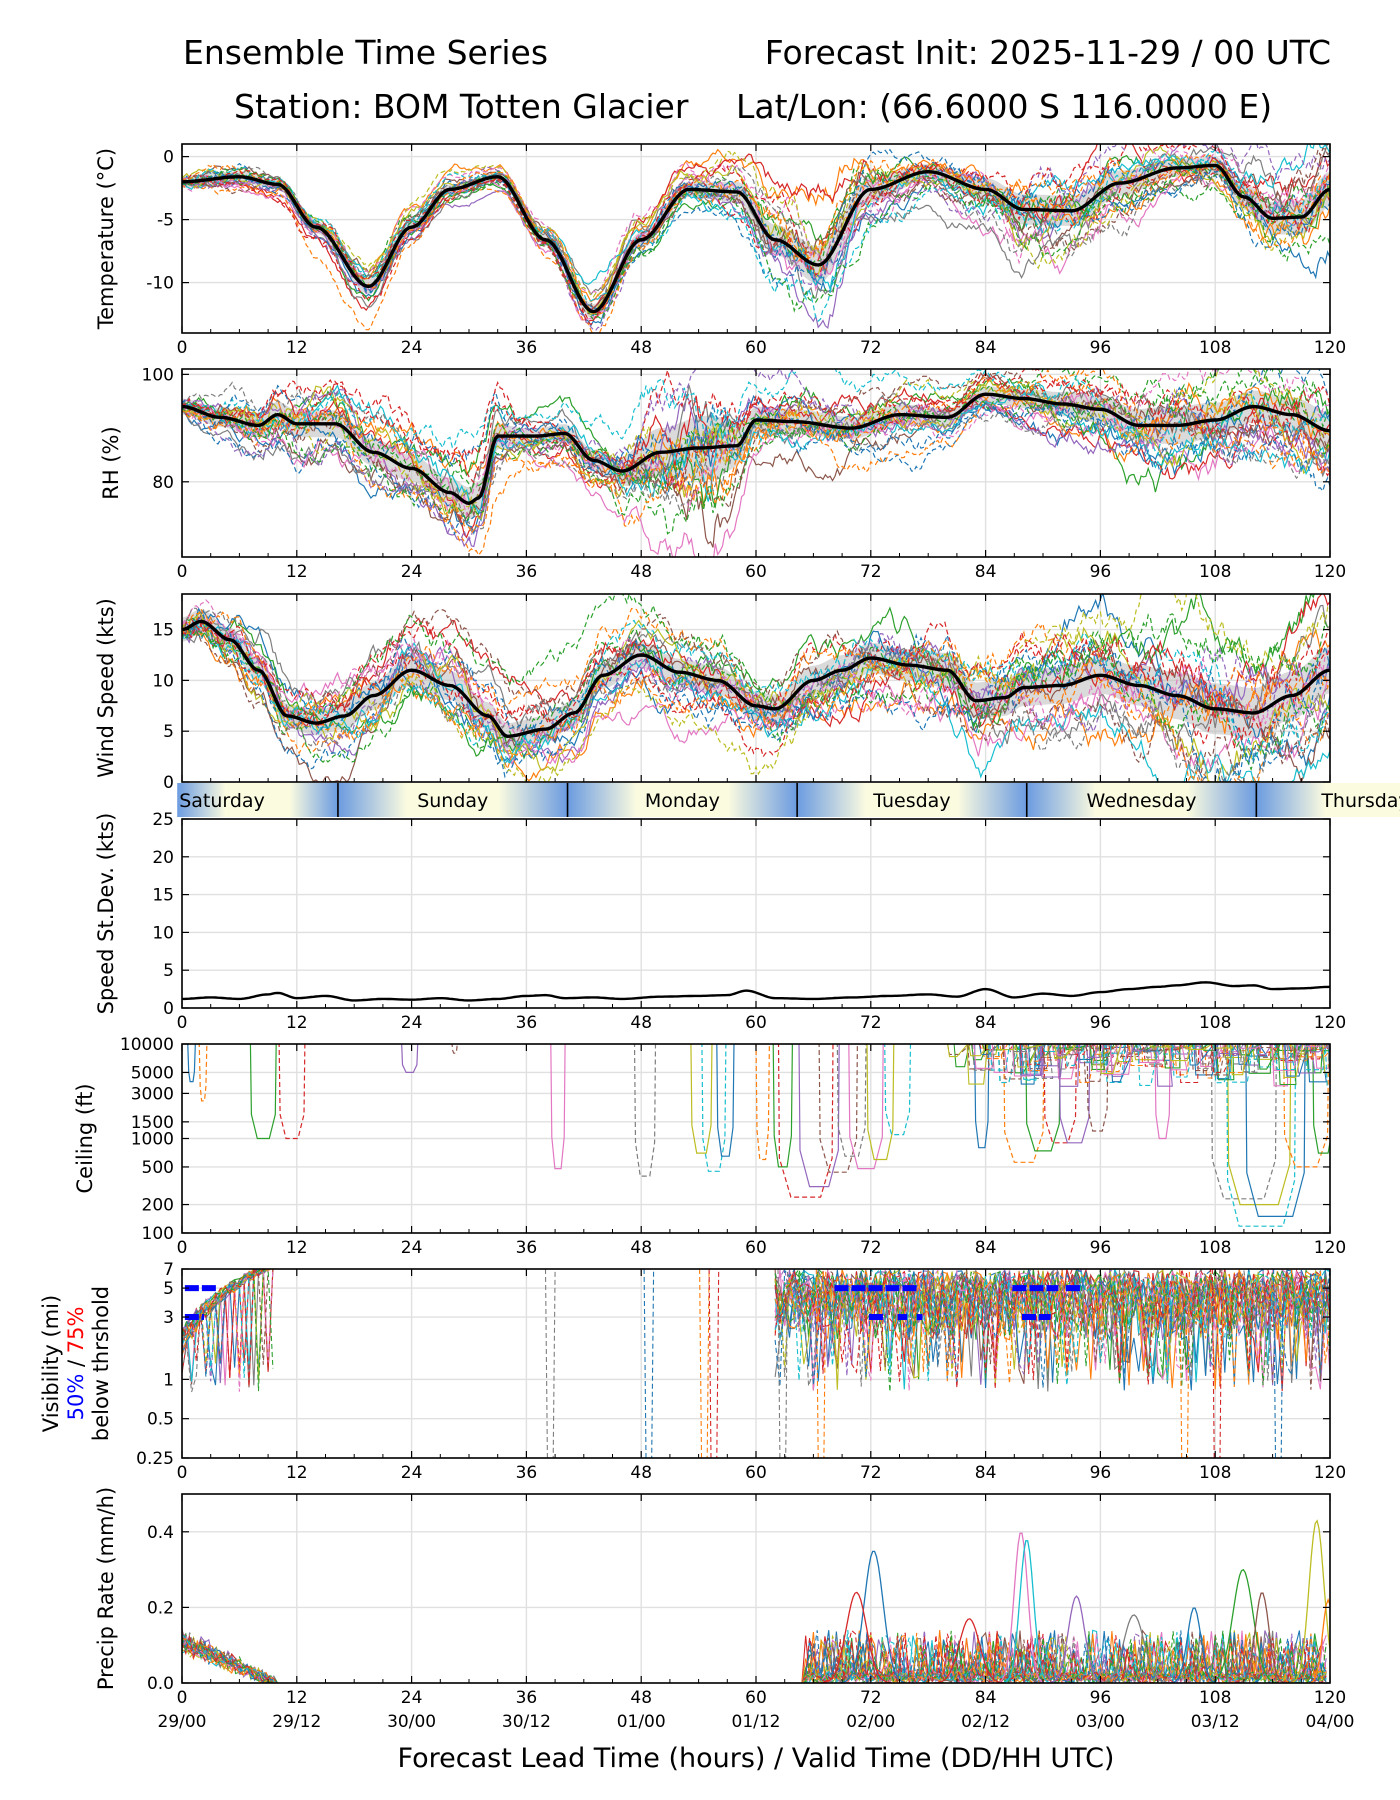 Image resolution: width=1400 pixels, height=1800 pixels. What do you see at coordinates (911, 801) in the screenshot?
I see `day-label: Tuesday` at bounding box center [911, 801].